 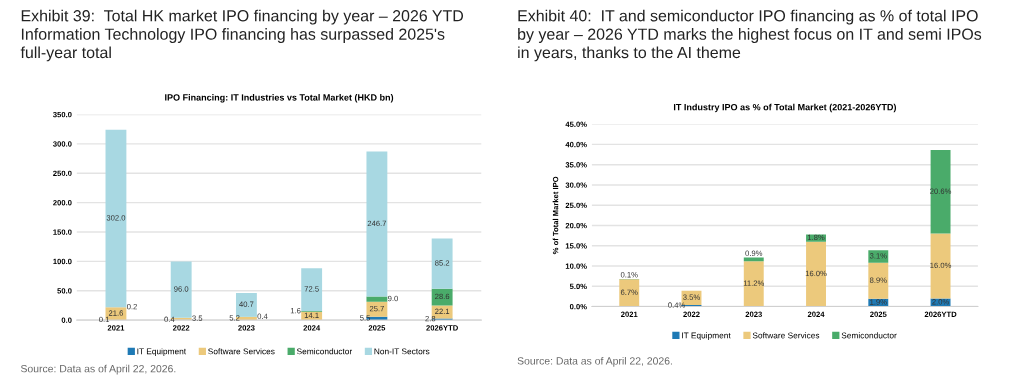 I want to click on chart-title: Exhibit 40: IT and semiconductor IPO financing as % of total IPO by year – 2026 YTD marks the highest focus on IT and semi IPOs in years, thanks to the AI theme, so click(x=750, y=35).